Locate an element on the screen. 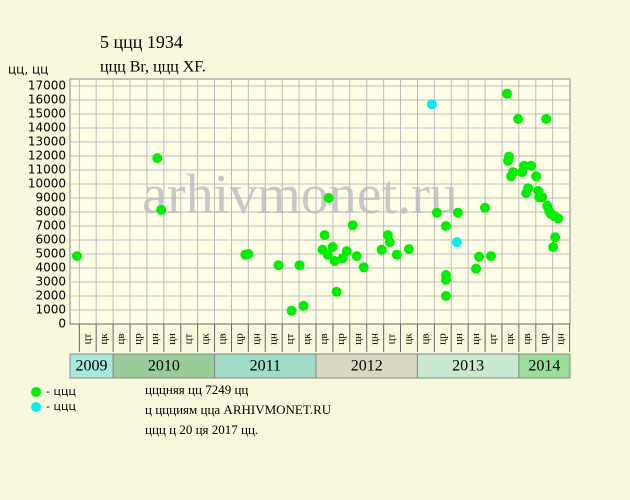 Image resolution: width=630 pixels, height=500 pixels. y-tick-label: 10000 is located at coordinates (47, 184).